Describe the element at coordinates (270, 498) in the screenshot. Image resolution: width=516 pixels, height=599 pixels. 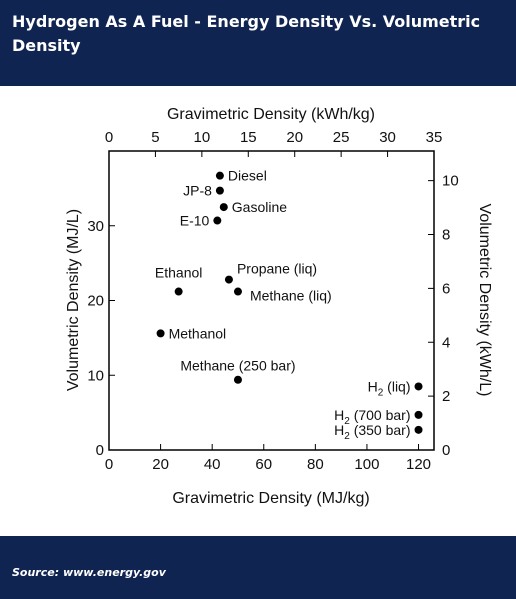
I see `bottom-axis-label: Gravimetric Density (MJ/kg)` at that location.